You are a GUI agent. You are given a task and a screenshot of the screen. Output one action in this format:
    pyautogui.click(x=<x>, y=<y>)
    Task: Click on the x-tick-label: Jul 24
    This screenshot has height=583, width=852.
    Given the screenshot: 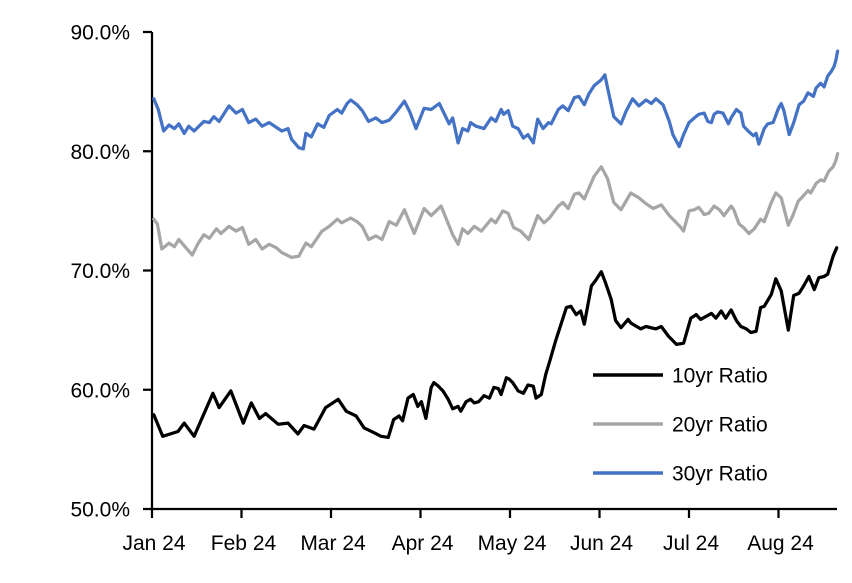 What is the action you would take?
    pyautogui.click(x=691, y=543)
    